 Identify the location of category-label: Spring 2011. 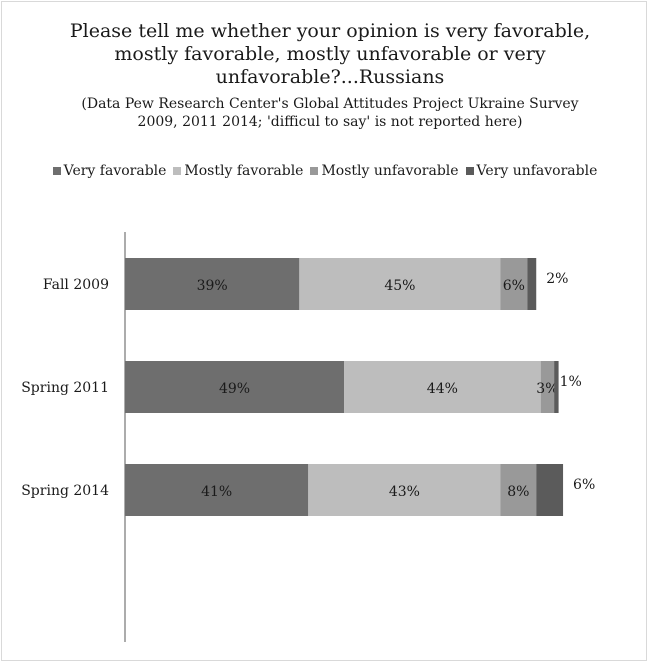
(65, 388).